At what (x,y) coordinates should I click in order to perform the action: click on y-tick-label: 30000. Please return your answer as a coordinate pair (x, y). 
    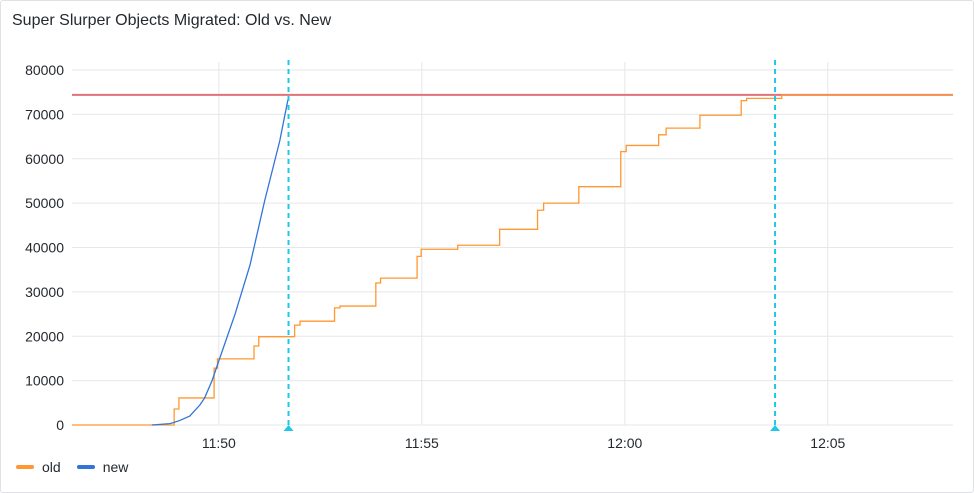
    Looking at the image, I should click on (44, 292).